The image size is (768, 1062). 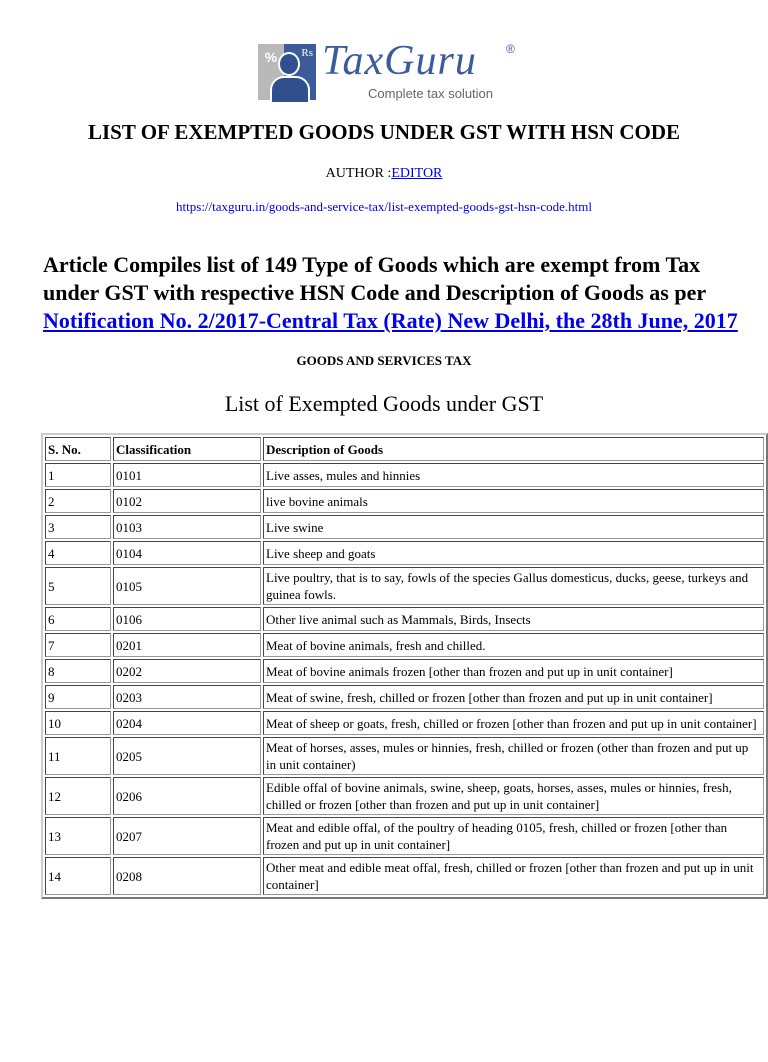 What do you see at coordinates (78, 586) in the screenshot?
I see `cell-sno: 5` at bounding box center [78, 586].